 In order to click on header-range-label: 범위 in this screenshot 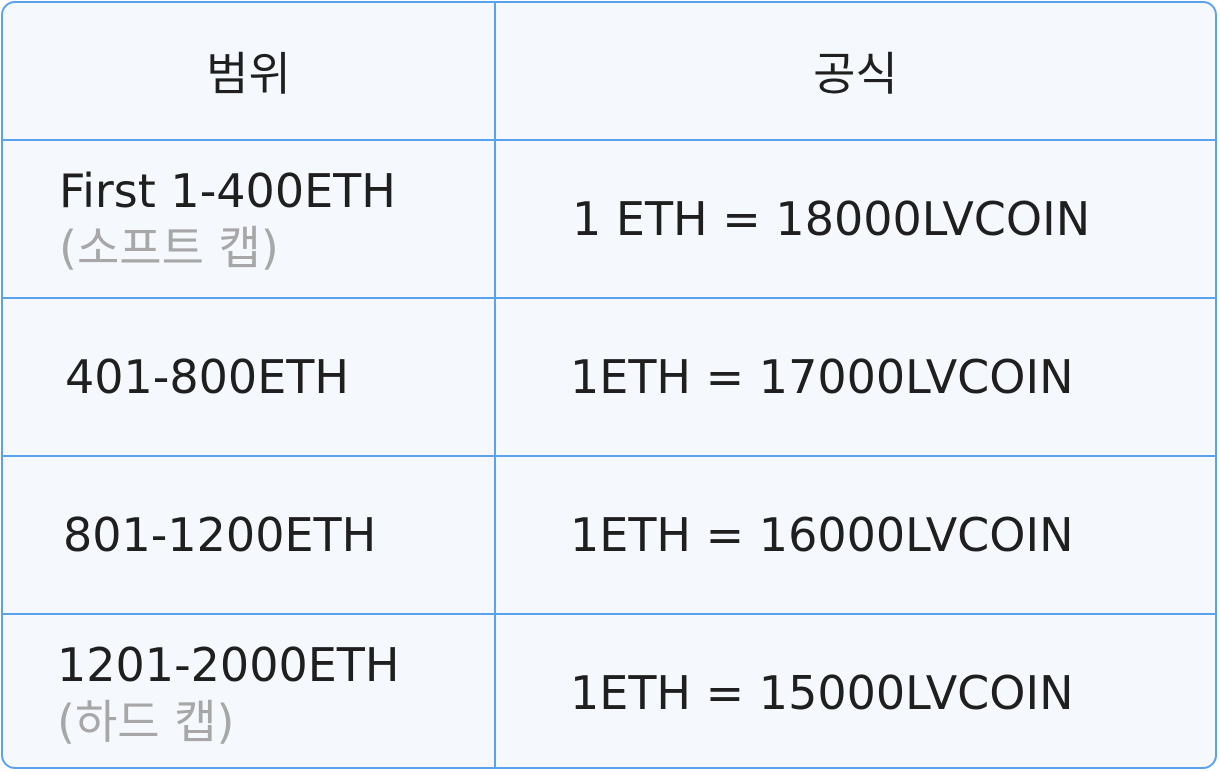, I will do `click(248, 74)`.